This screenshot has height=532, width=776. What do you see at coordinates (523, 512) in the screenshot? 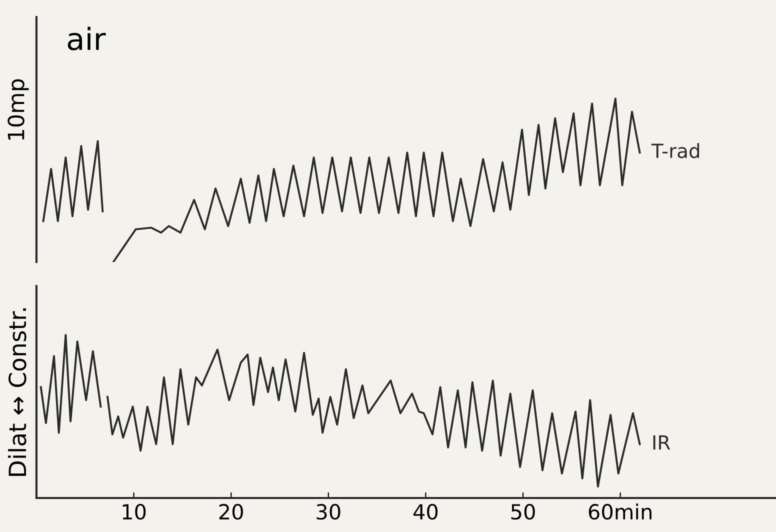
I see `x-tick-label: 50` at bounding box center [523, 512].